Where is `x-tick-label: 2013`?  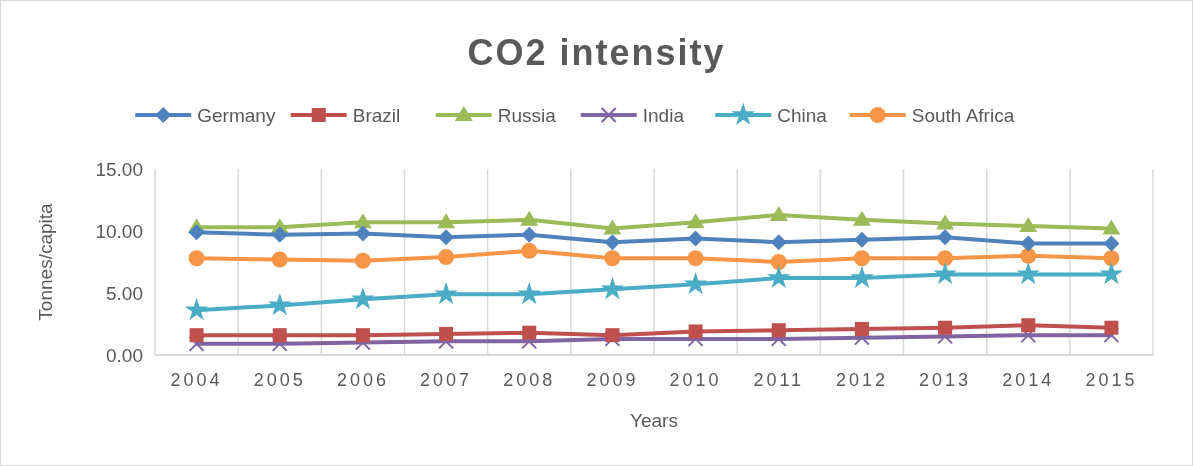
x-tick-label: 2013 is located at coordinates (945, 380).